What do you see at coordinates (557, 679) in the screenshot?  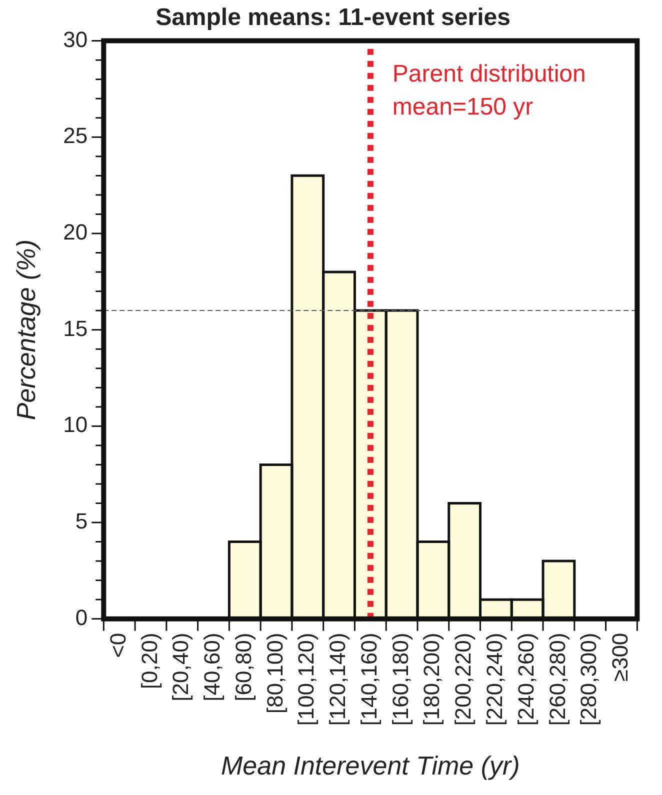 I see `x-tick-label: [260,280)` at bounding box center [557, 679].